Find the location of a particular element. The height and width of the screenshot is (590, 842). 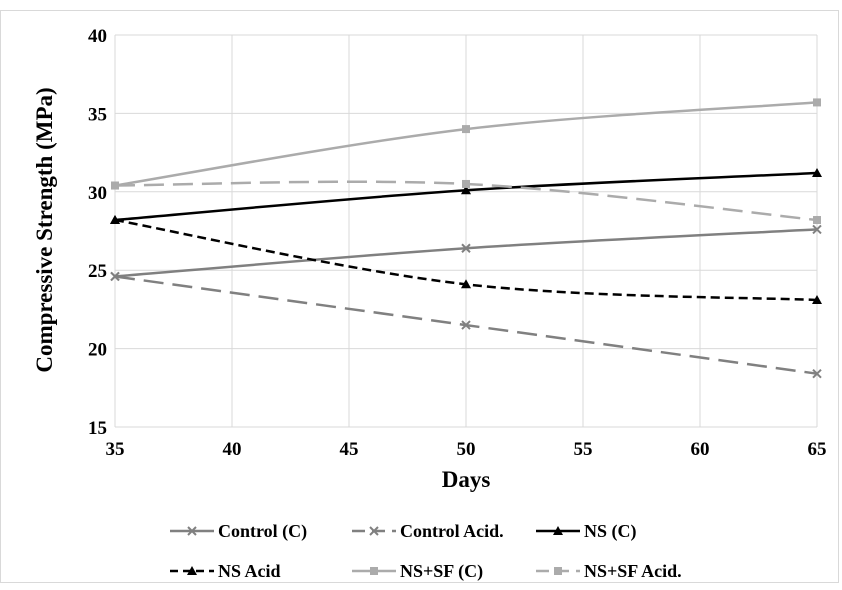

legend-item: Control Acid. is located at coordinates (428, 531).